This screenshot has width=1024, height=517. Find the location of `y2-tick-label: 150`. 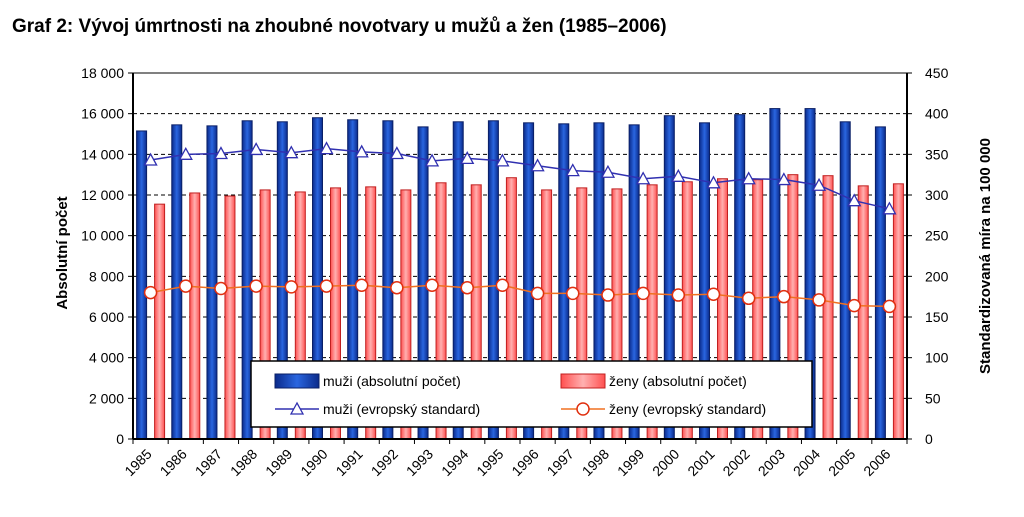

y2-tick-label: 150 is located at coordinates (937, 317).